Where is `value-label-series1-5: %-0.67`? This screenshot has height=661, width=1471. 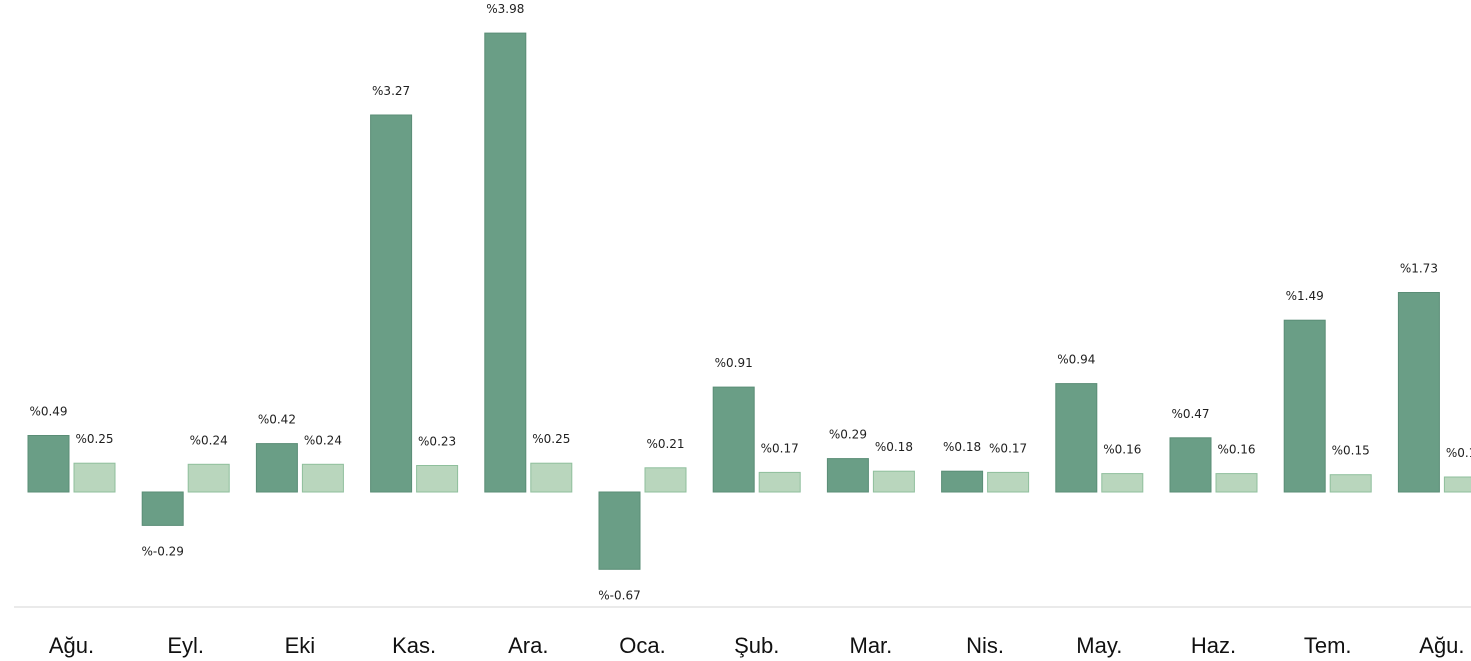
value-label-series1-5: %-0.67 is located at coordinates (619, 595).